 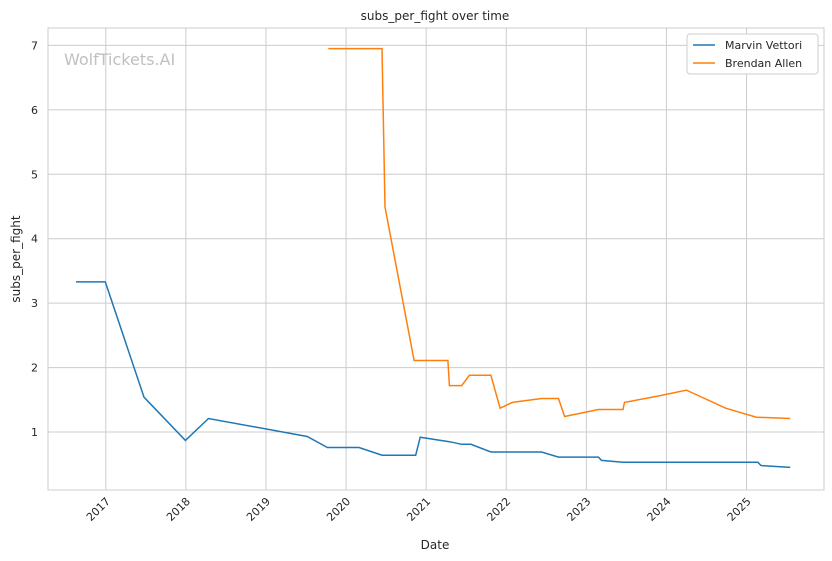 I want to click on x-tick-label: 2021, so click(x=418, y=509).